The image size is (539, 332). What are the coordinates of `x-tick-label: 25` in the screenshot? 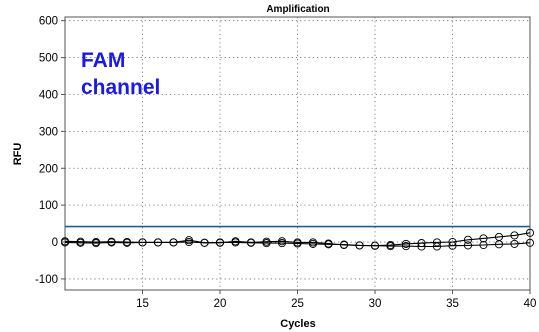 It's located at (297, 304).